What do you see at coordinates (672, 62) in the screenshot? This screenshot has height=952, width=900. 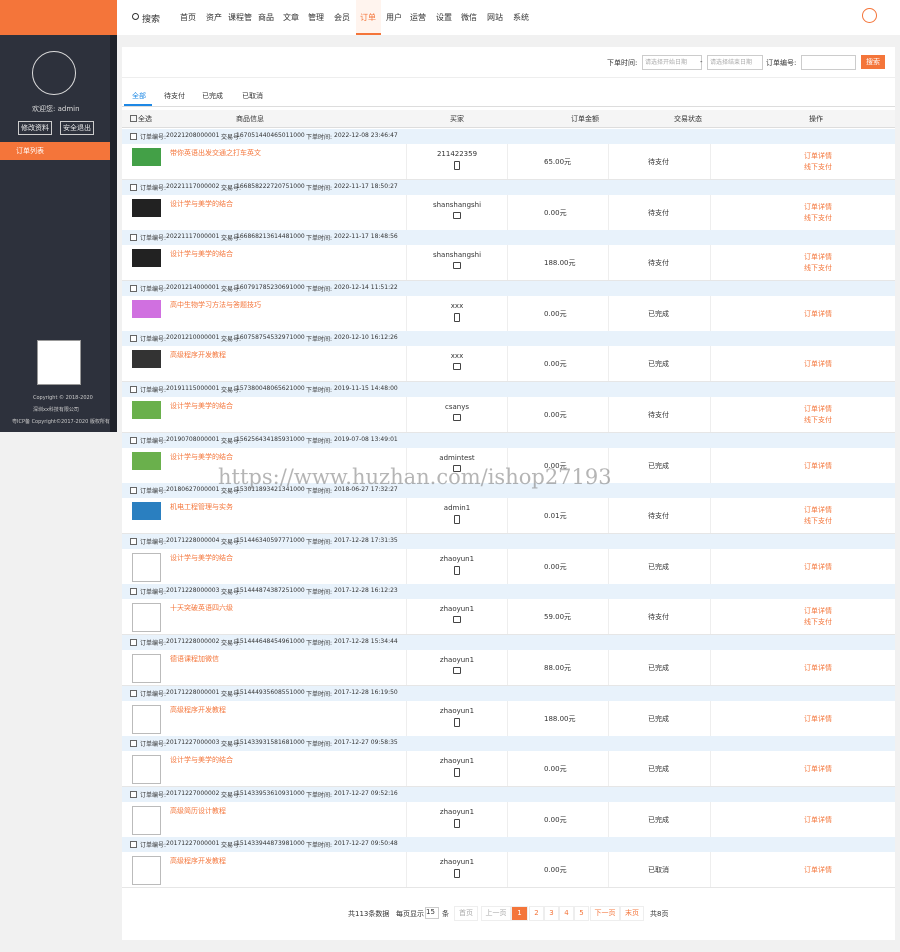 I see `date-input: 请选择开始日期` at bounding box center [672, 62].